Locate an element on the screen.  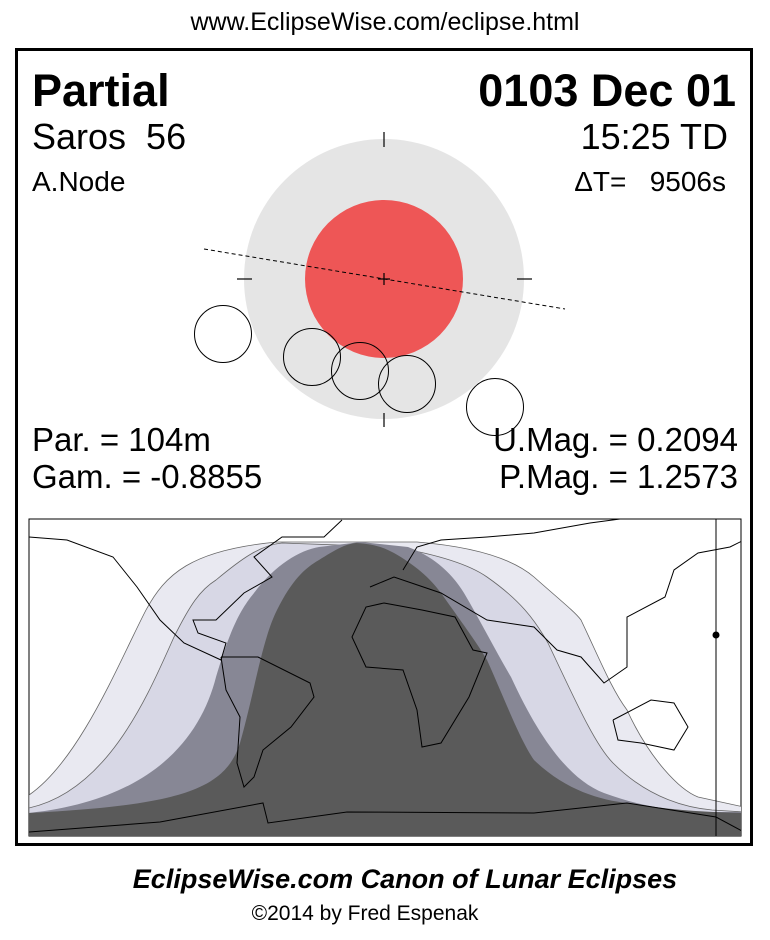
saros-number: Saros 56 is located at coordinates (109, 136).